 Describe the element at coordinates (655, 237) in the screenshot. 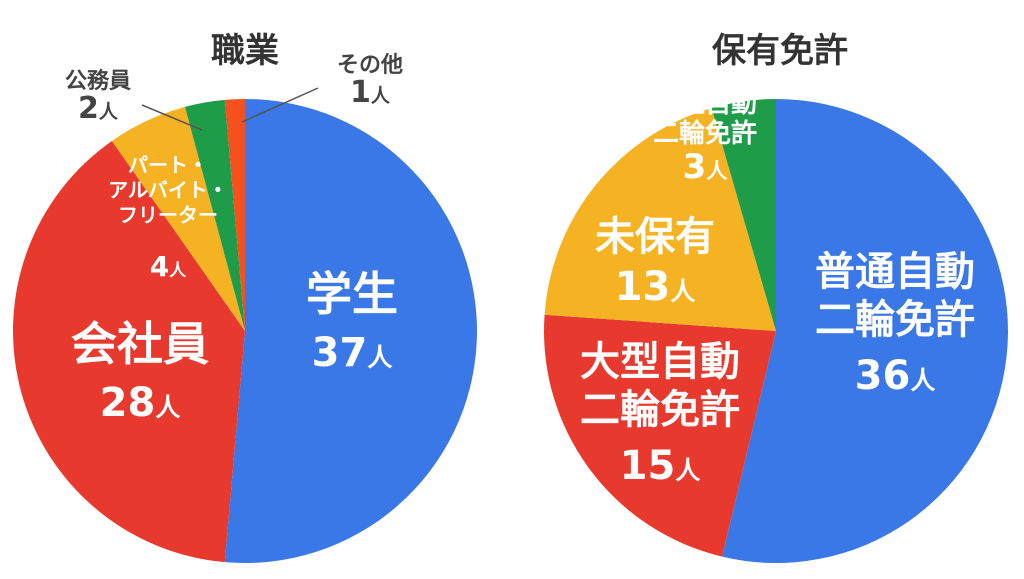

I see `slice-label: 未保有` at that location.